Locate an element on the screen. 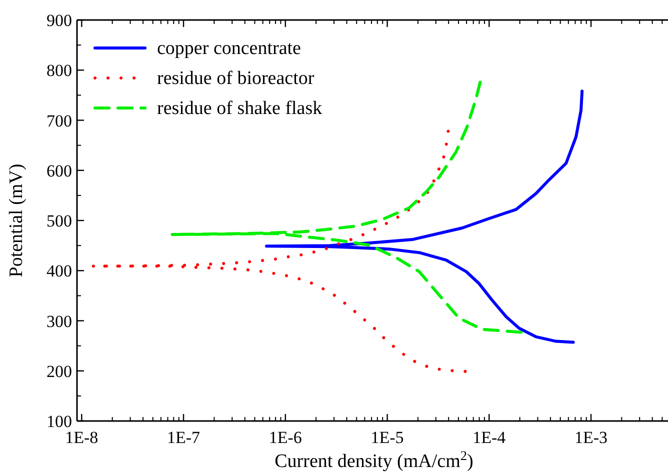  x-tick-label: 1E-6 is located at coordinates (285, 437).